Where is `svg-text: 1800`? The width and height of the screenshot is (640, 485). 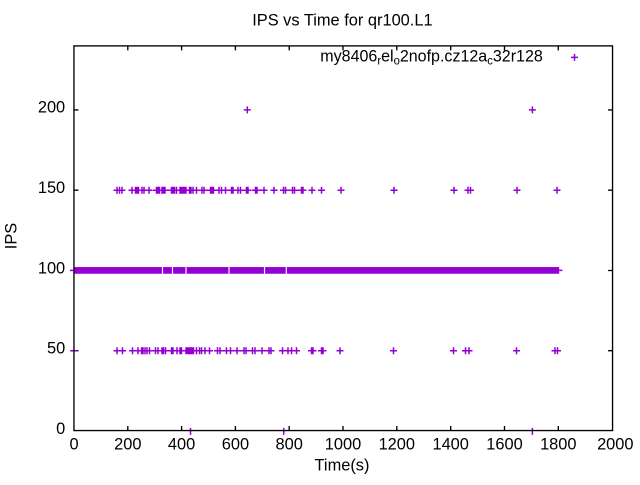
svg-text: 1800 is located at coordinates (558, 445).